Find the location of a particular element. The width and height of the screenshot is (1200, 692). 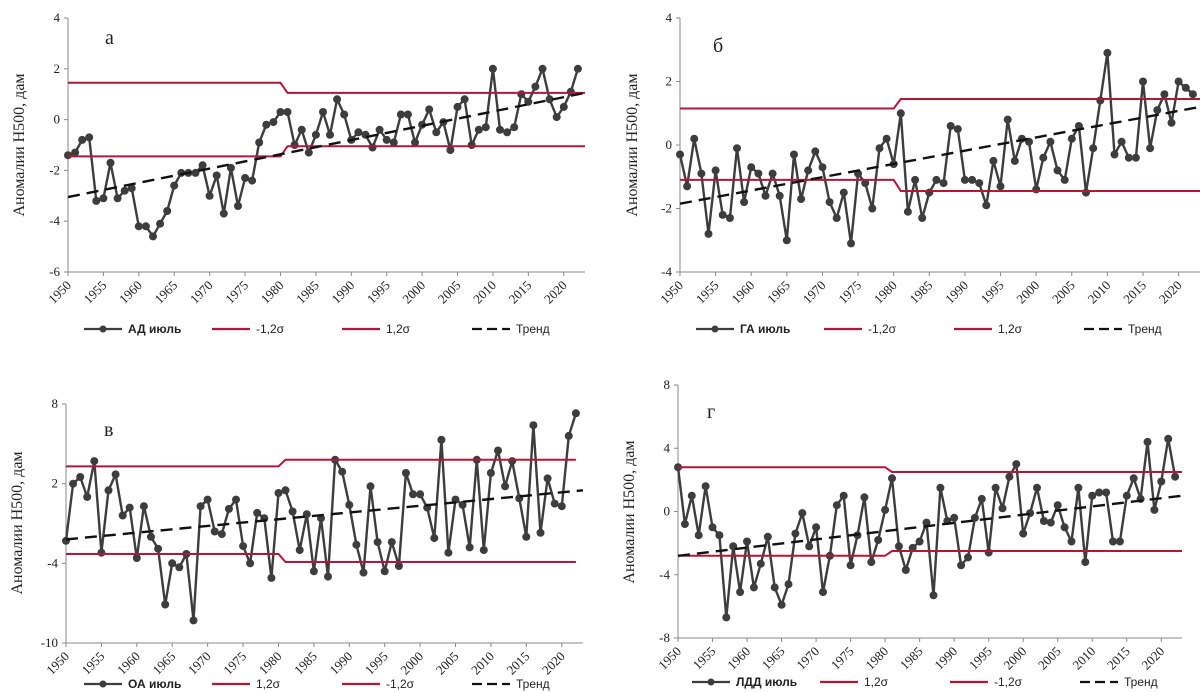

x-tick-label: 1955 is located at coordinates (93, 663).